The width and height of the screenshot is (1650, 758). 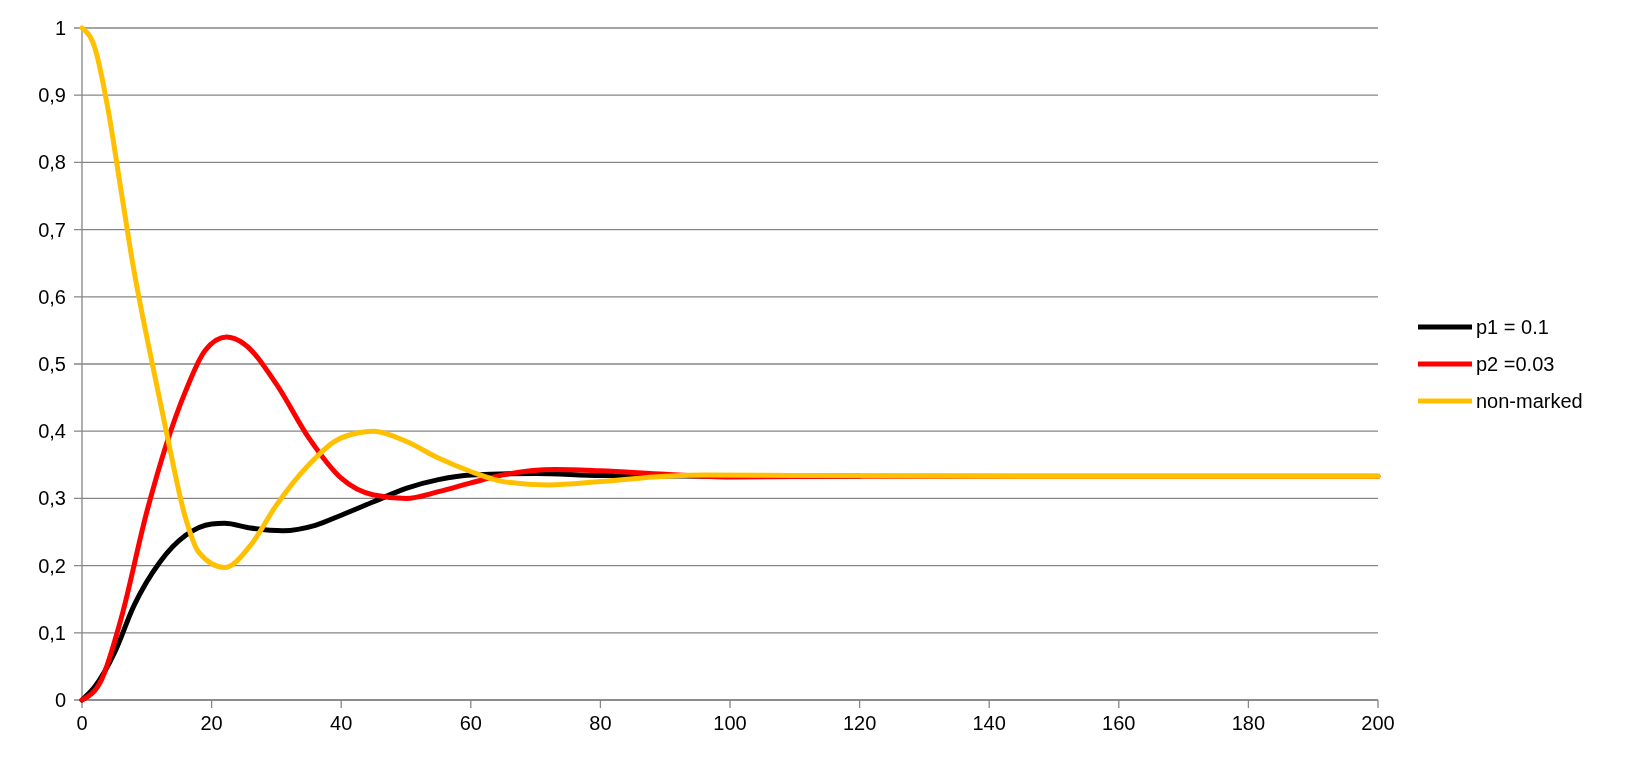 What do you see at coordinates (1512, 327) in the screenshot?
I see `legend-label: p1 = 0.1` at bounding box center [1512, 327].